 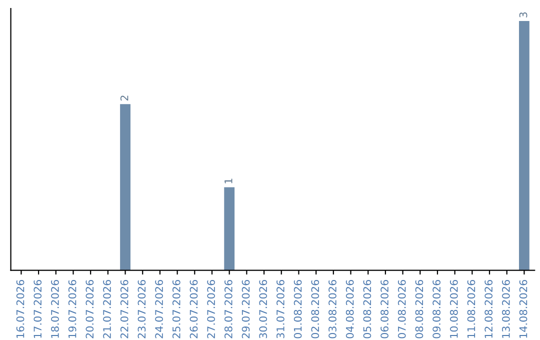 I want to click on x-tick-label: 02.08.2026, so click(x=315, y=309).